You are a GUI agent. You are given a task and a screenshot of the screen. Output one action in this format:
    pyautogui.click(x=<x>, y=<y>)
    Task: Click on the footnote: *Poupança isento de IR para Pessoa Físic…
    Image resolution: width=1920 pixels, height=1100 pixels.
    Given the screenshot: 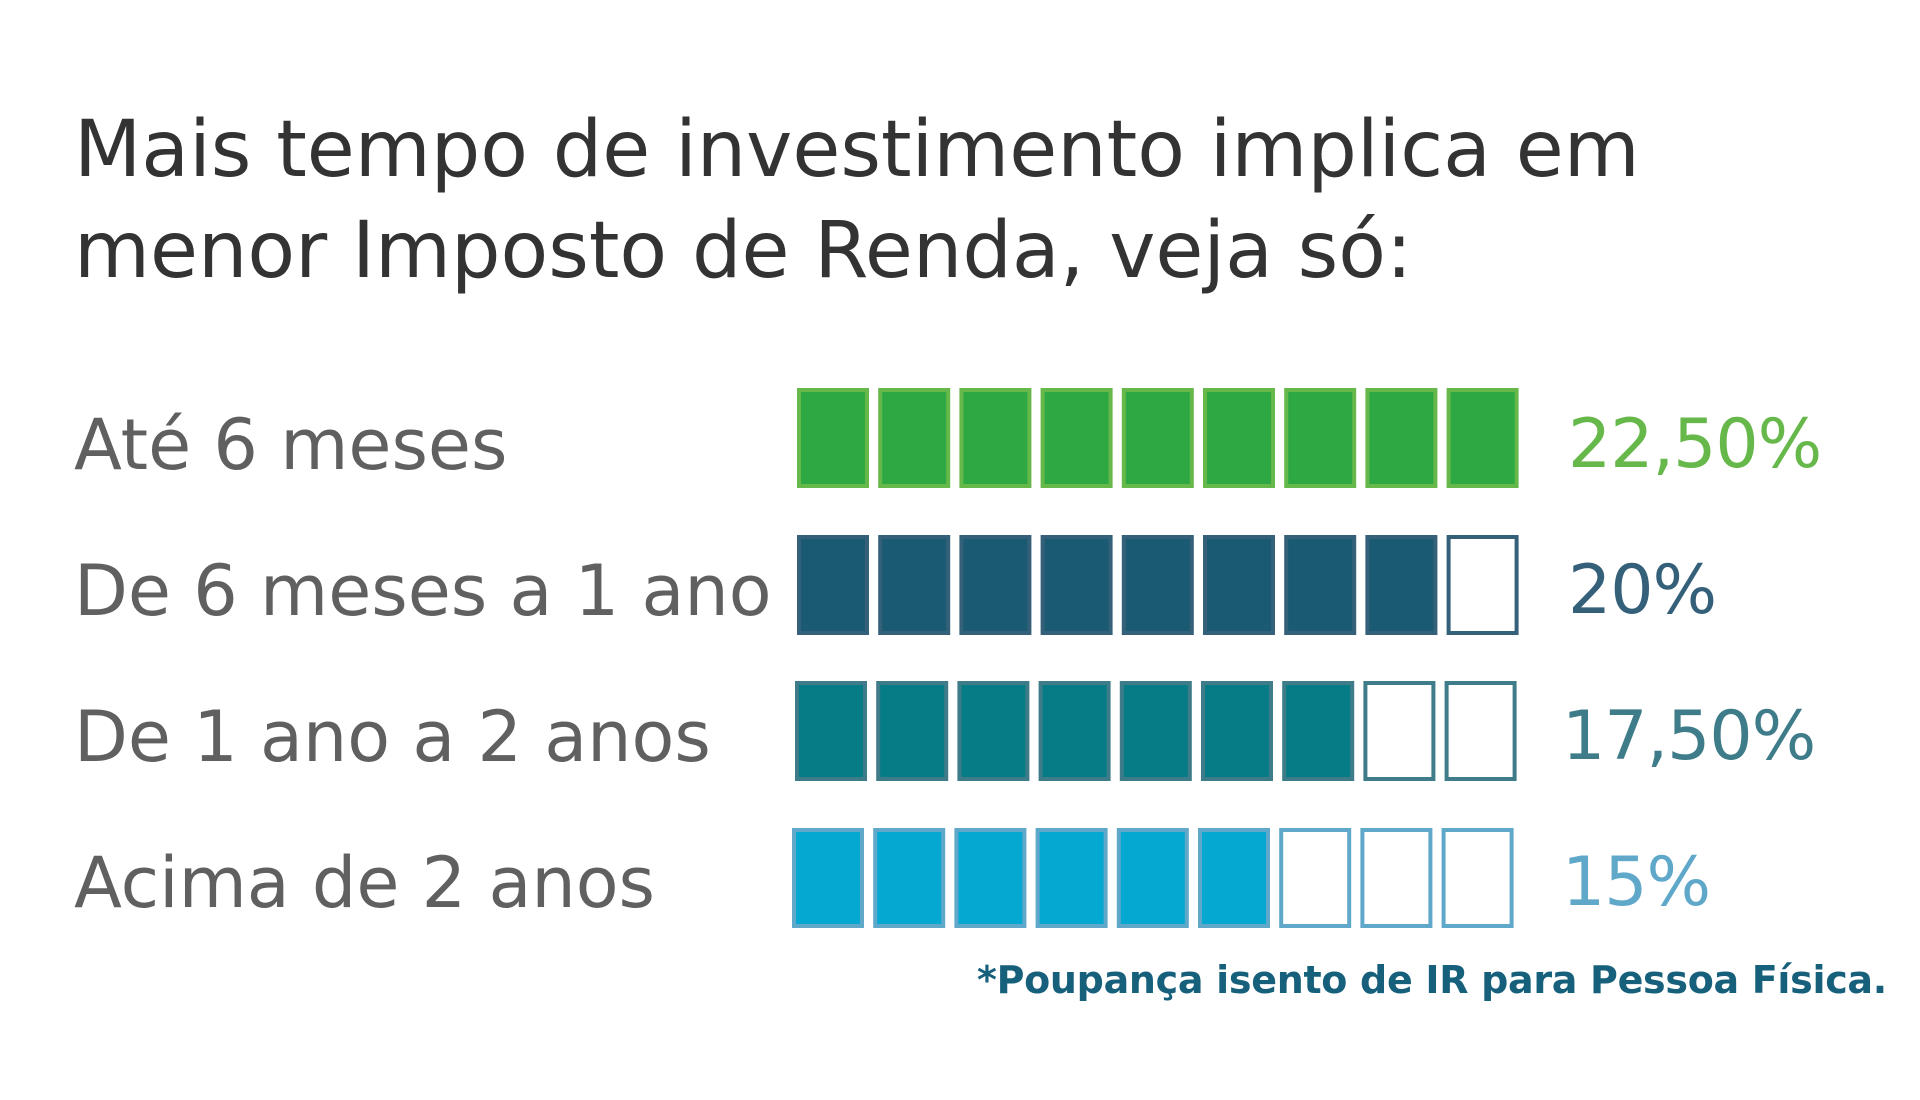 What is the action you would take?
    pyautogui.click(x=1432, y=980)
    